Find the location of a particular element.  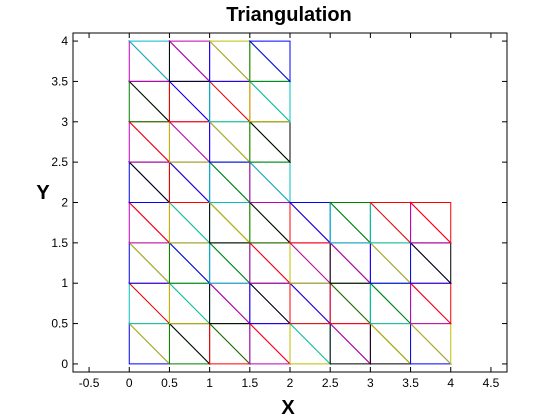

y-tick-label: 3 is located at coordinates (64, 122).